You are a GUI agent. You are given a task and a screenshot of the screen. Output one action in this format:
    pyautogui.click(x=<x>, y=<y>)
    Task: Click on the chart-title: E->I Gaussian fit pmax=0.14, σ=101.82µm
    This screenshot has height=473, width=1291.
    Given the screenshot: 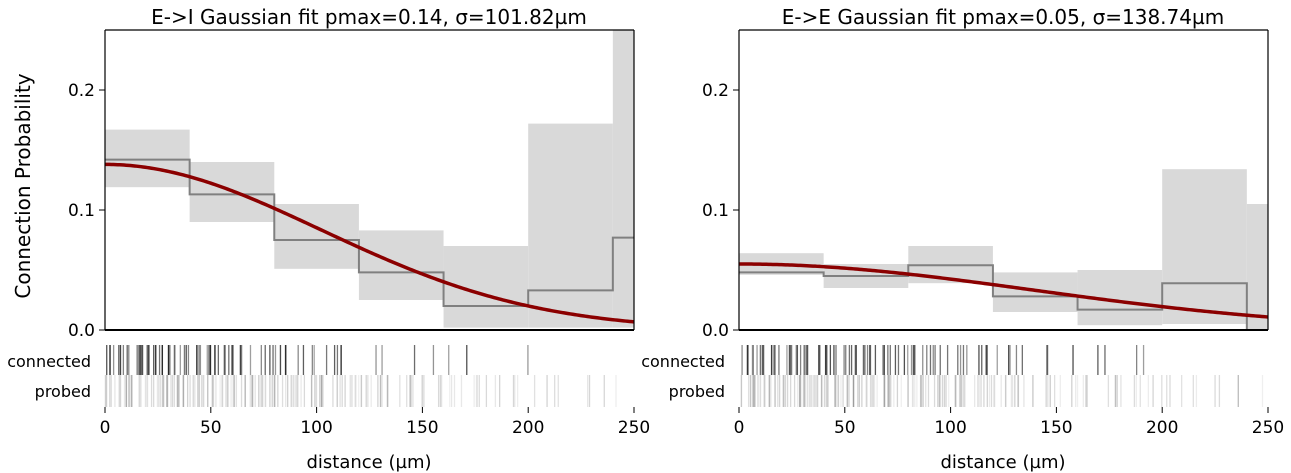 What is the action you would take?
    pyautogui.click(x=369, y=17)
    